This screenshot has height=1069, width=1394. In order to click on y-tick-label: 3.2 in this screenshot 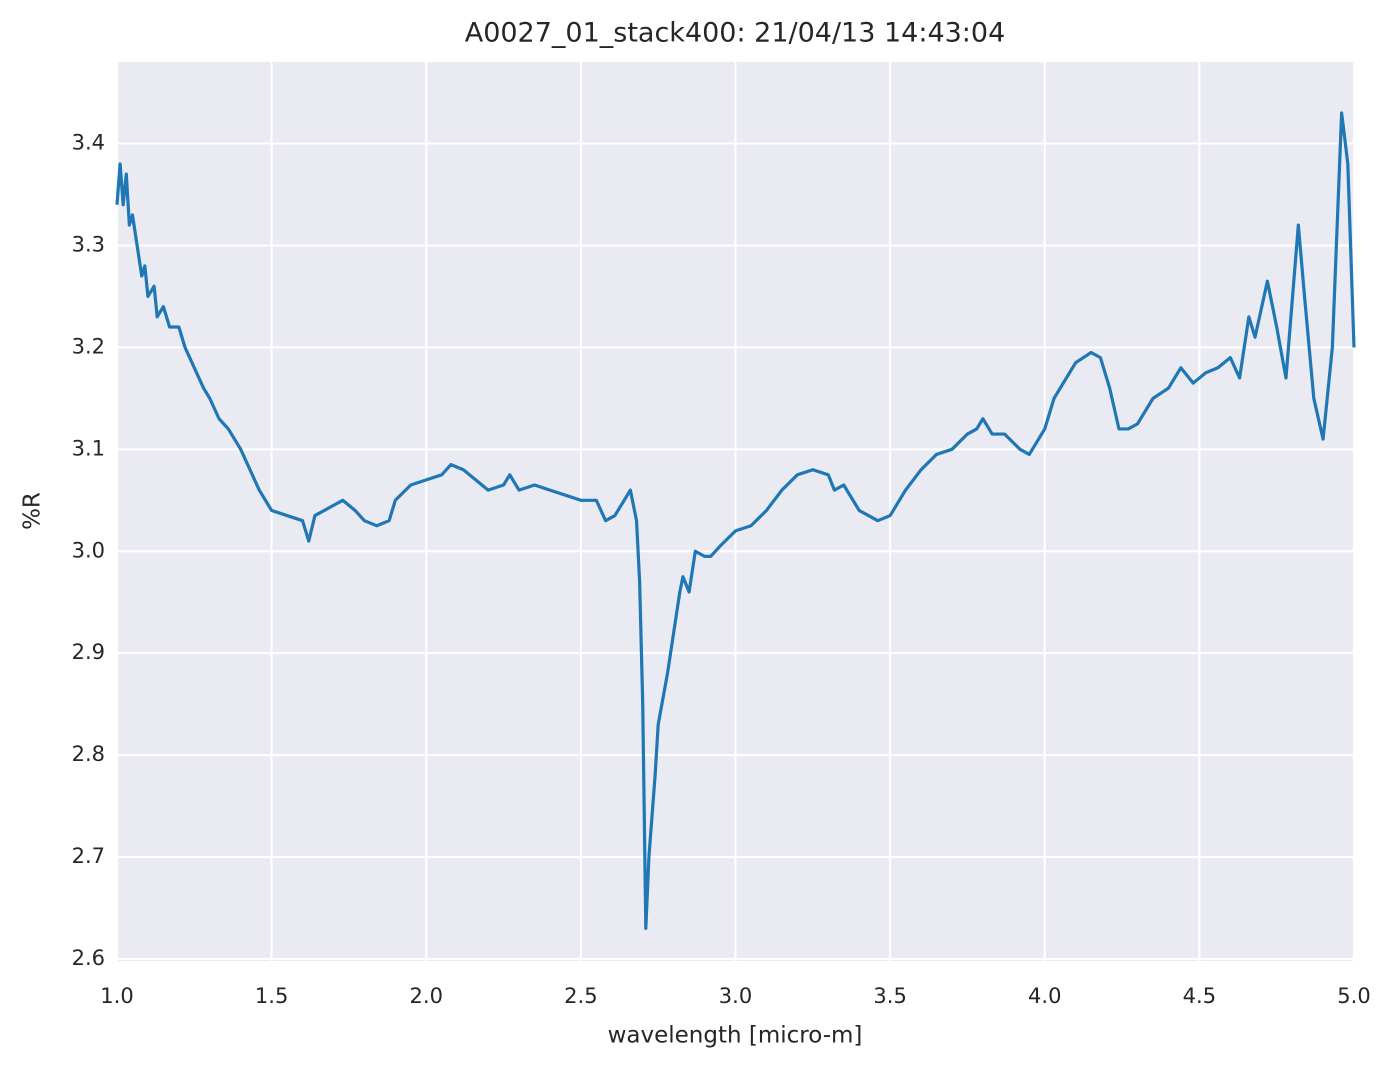, I will do `click(88, 346)`.